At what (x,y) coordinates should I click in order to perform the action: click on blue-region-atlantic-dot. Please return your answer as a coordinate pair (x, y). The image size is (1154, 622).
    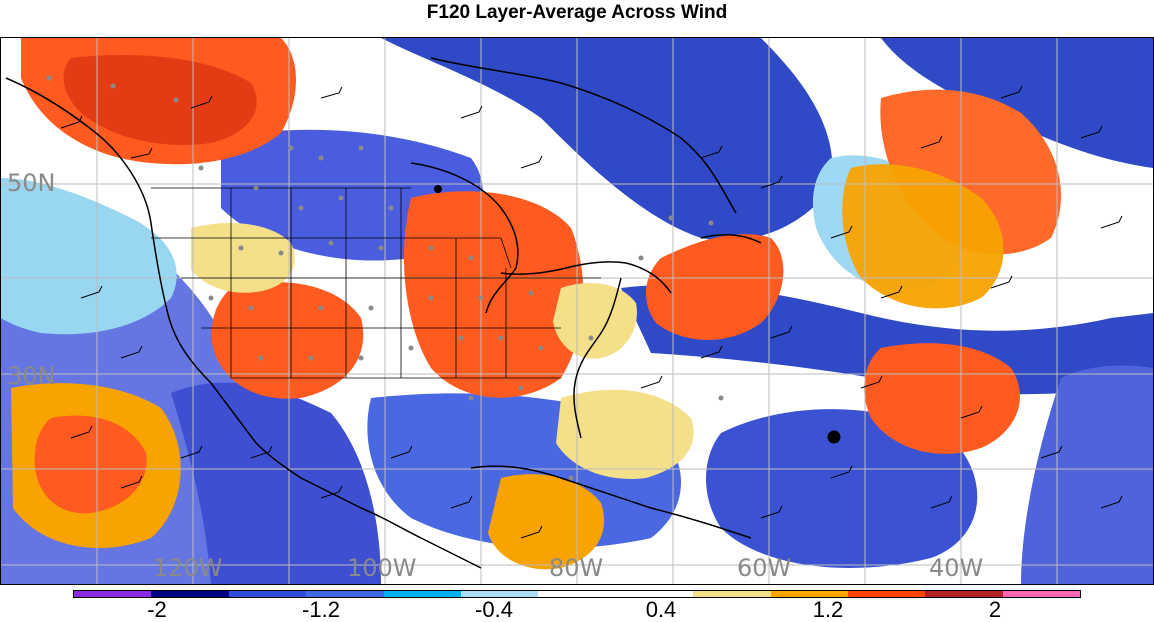
    Looking at the image, I should click on (842, 488).